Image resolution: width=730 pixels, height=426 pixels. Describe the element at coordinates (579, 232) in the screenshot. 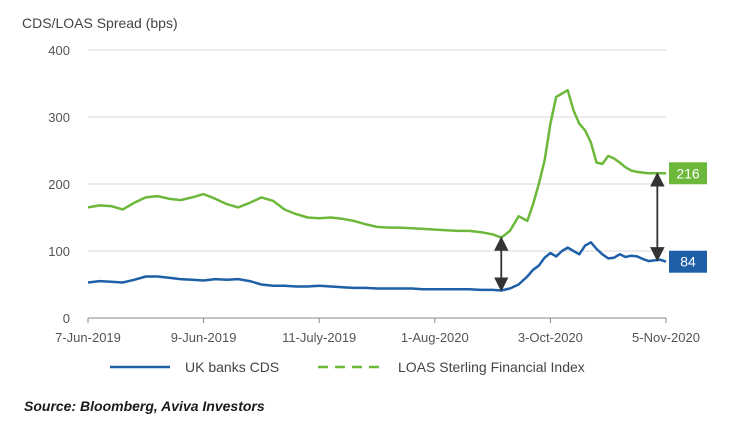

I see `gap-arrows` at that location.